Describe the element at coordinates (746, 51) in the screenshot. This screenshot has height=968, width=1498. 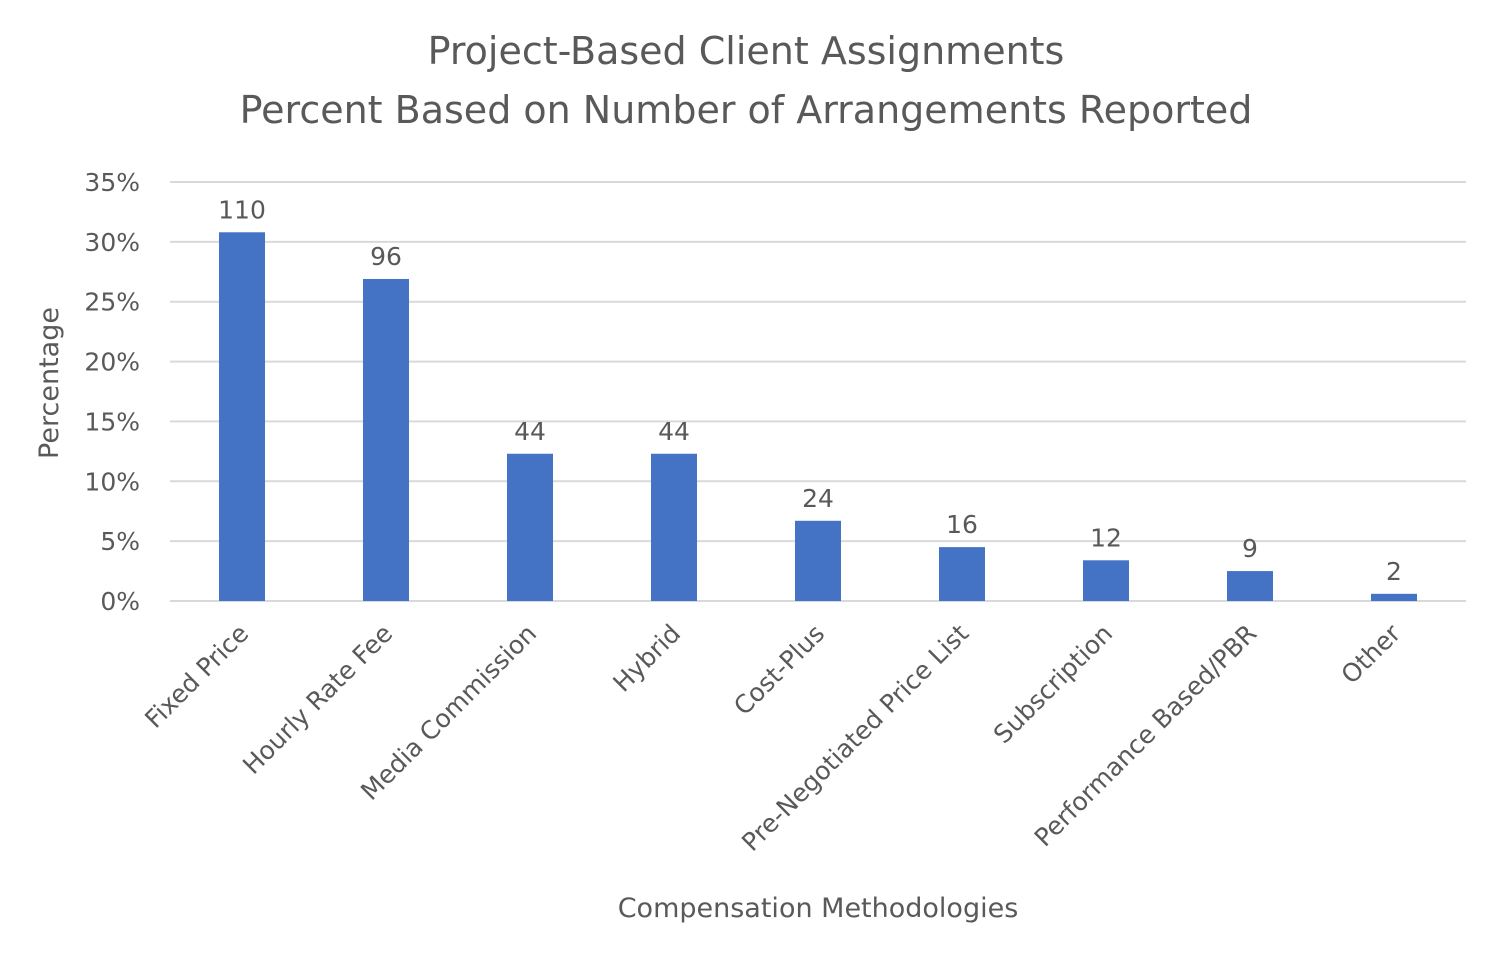
I see `chart-title: Project-Based Client Assignments` at that location.